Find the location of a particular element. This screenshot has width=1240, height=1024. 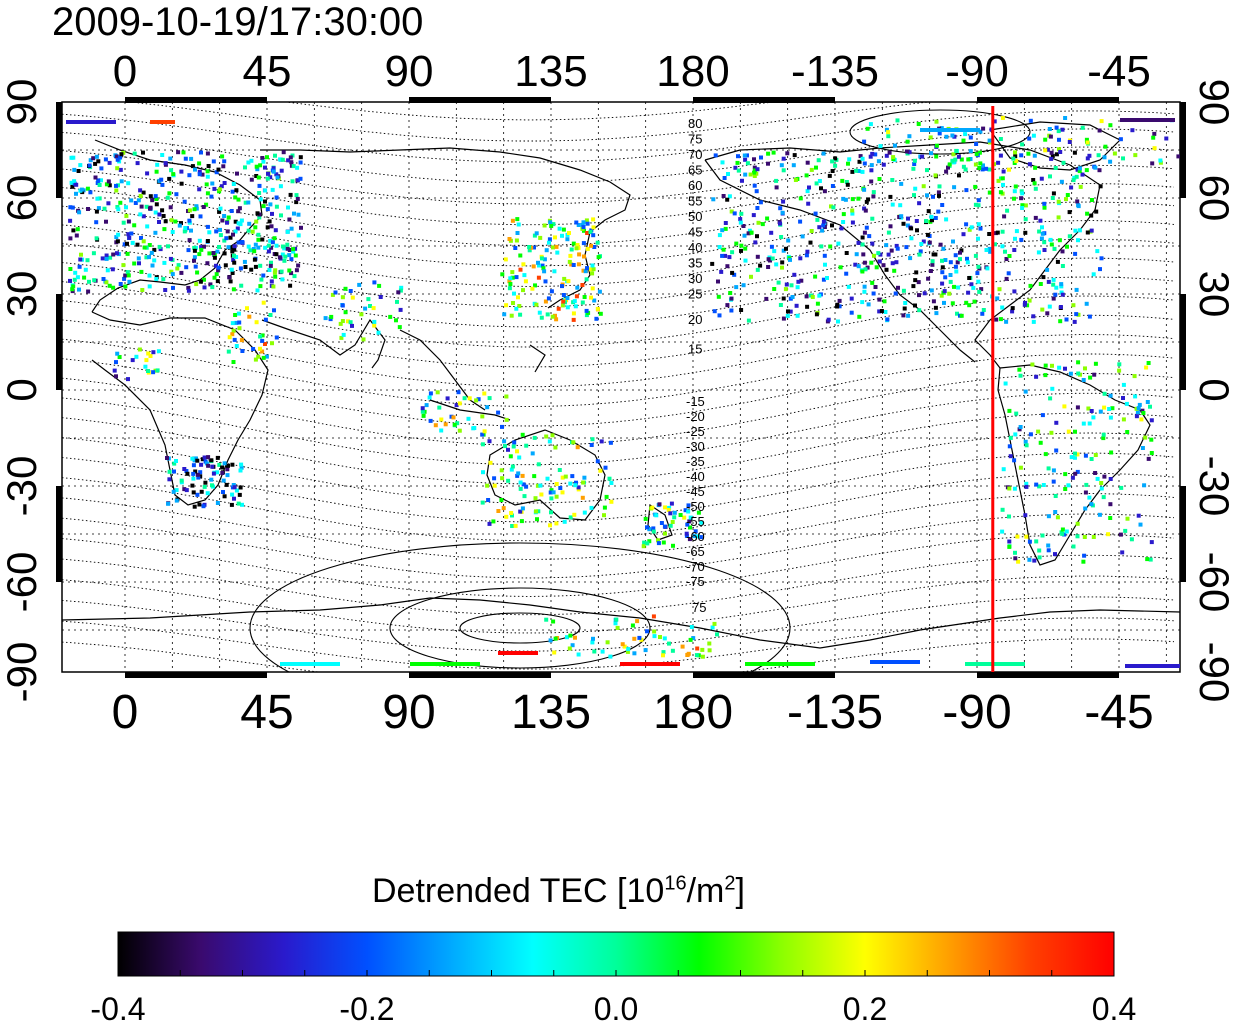

colorbar-tick-label: 0.4 is located at coordinates (1114, 1007).